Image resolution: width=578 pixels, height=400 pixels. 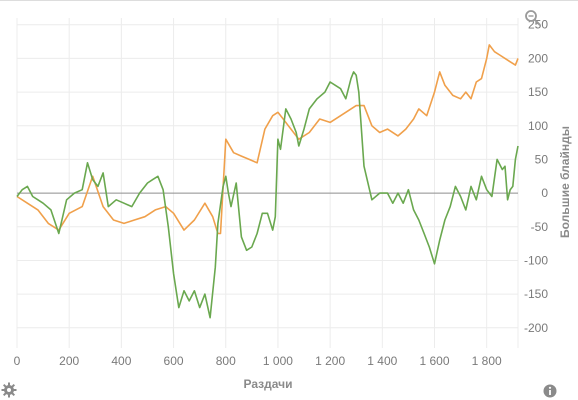 What do you see at coordinates (268, 384) in the screenshot?
I see `x-axis-title: Раздачи` at bounding box center [268, 384].